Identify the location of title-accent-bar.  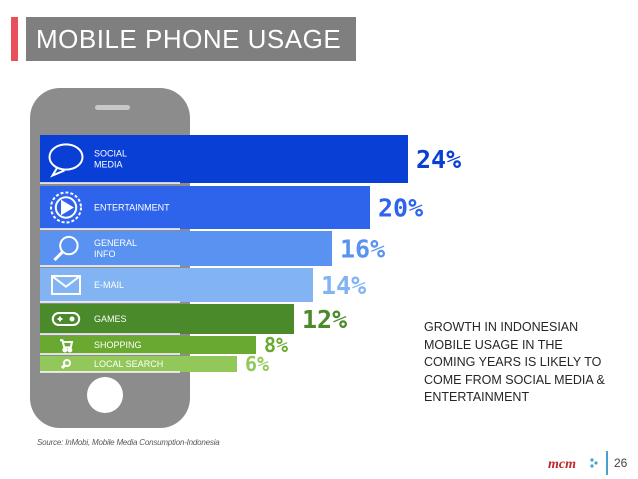
(14, 39).